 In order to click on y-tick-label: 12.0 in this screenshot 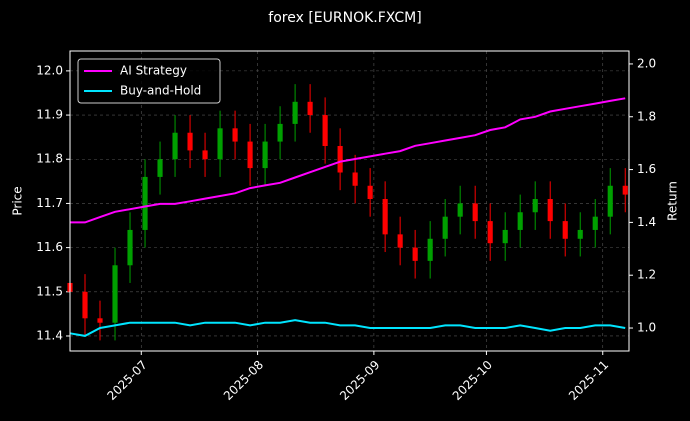, I will do `click(49, 70)`.